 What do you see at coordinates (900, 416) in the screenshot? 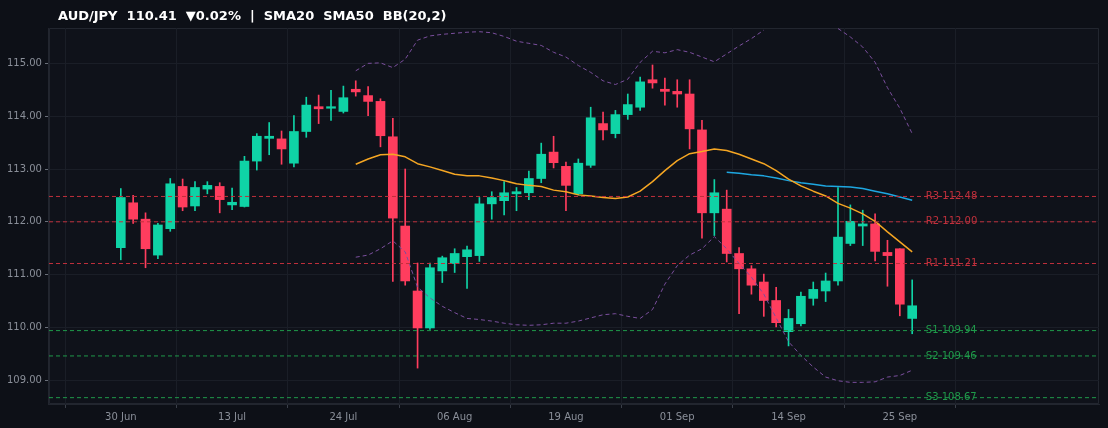
I see `x-tick-label: 25 Sep` at bounding box center [900, 416].